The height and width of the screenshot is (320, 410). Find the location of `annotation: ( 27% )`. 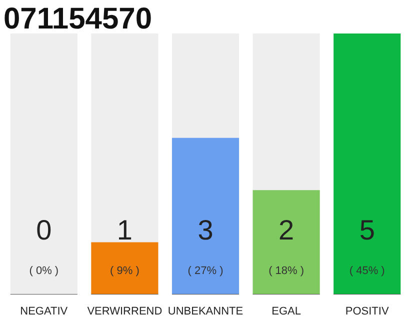

annotation: ( 27% ) is located at coordinates (206, 271).